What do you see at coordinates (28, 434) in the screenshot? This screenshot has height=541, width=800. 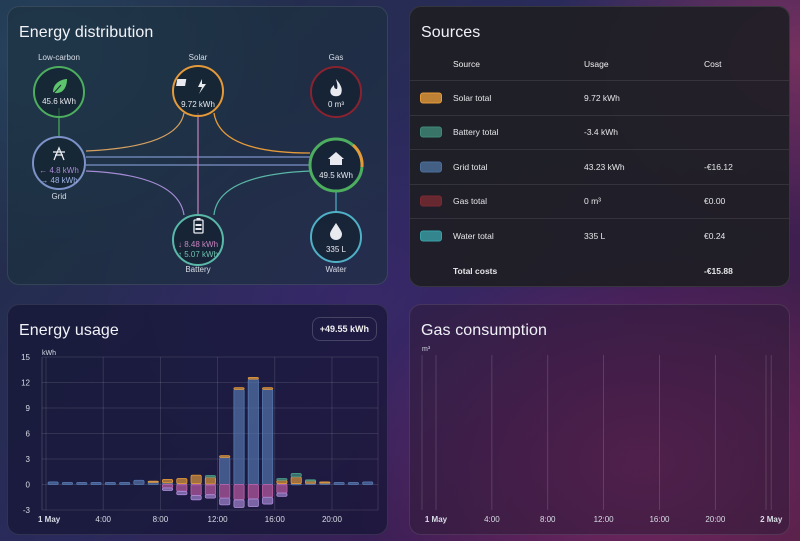 I see `y-tick-label: 6` at bounding box center [28, 434].